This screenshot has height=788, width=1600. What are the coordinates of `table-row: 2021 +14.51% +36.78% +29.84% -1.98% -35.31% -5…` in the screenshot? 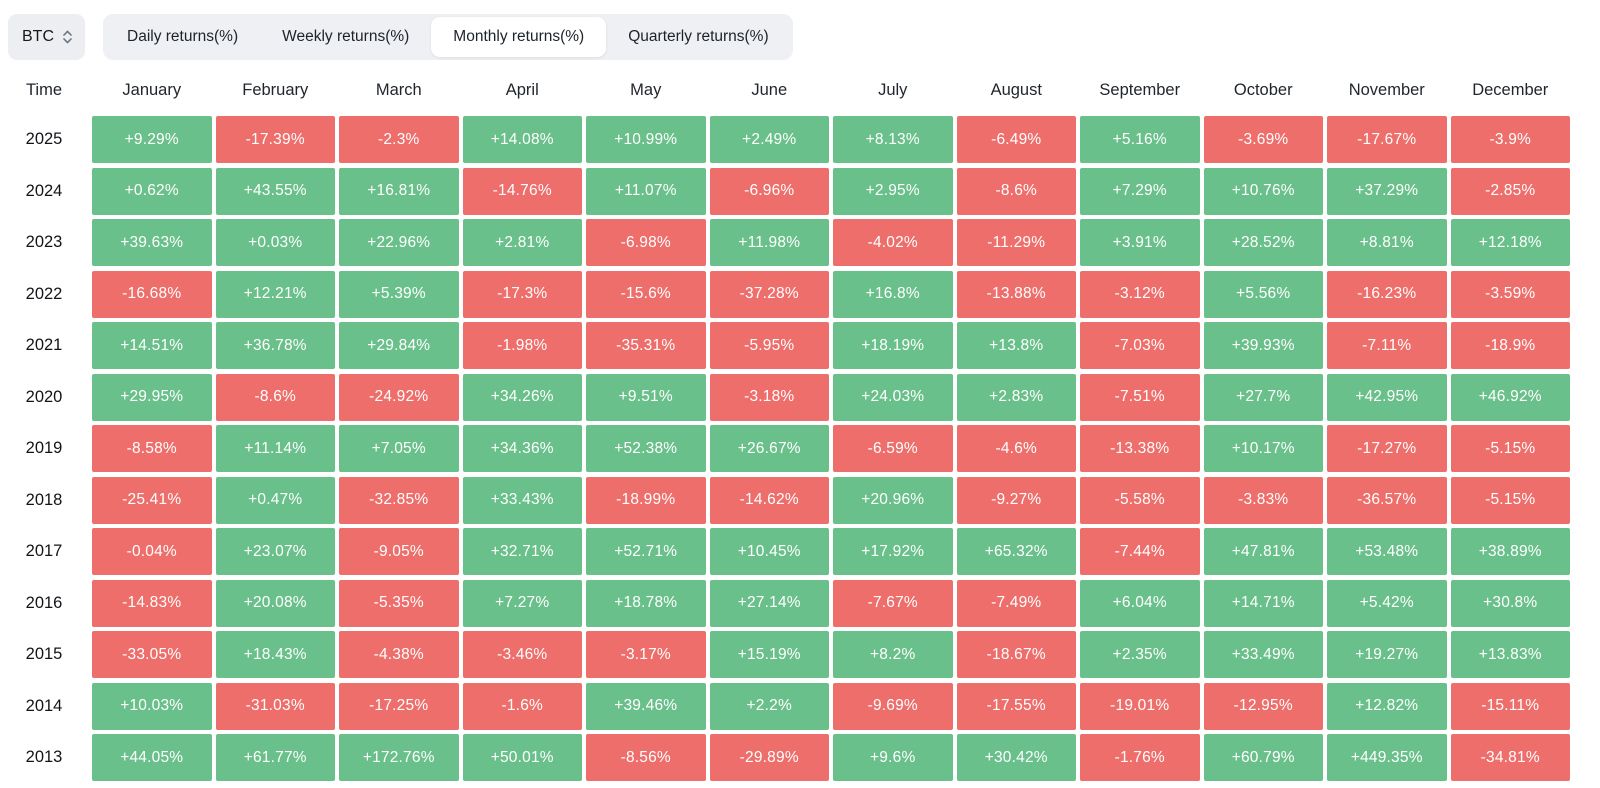 It's located at (785, 345).